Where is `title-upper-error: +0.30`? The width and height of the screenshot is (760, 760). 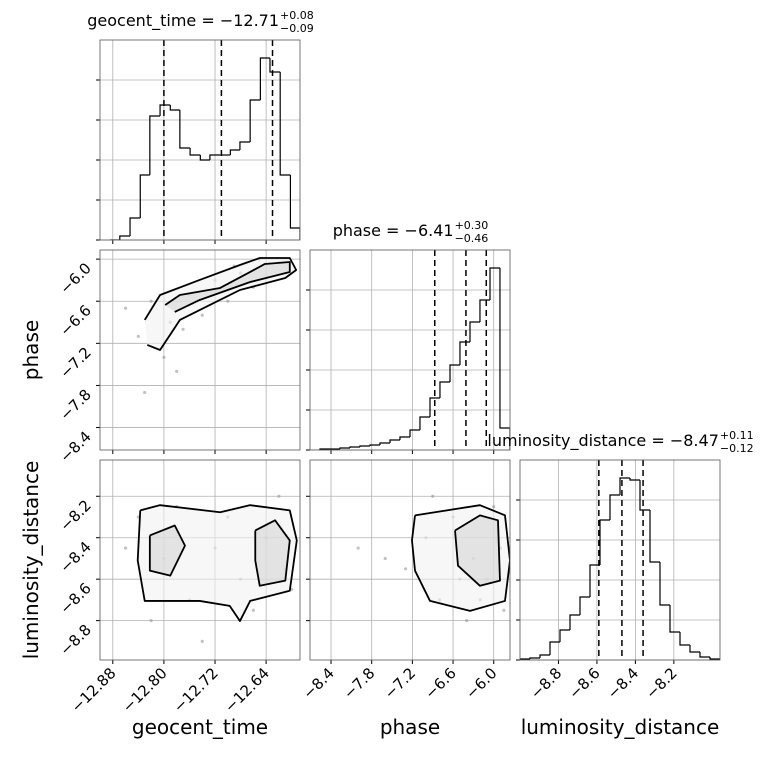
title-upper-error: +0.30 is located at coordinates (472, 225).